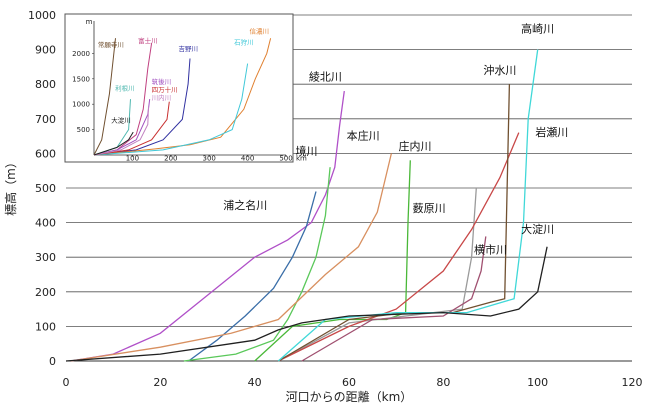 This screenshot has width=650, height=410. Describe the element at coordinates (121, 119) in the screenshot. I see `inset-river-label: 大淀川` at that location.